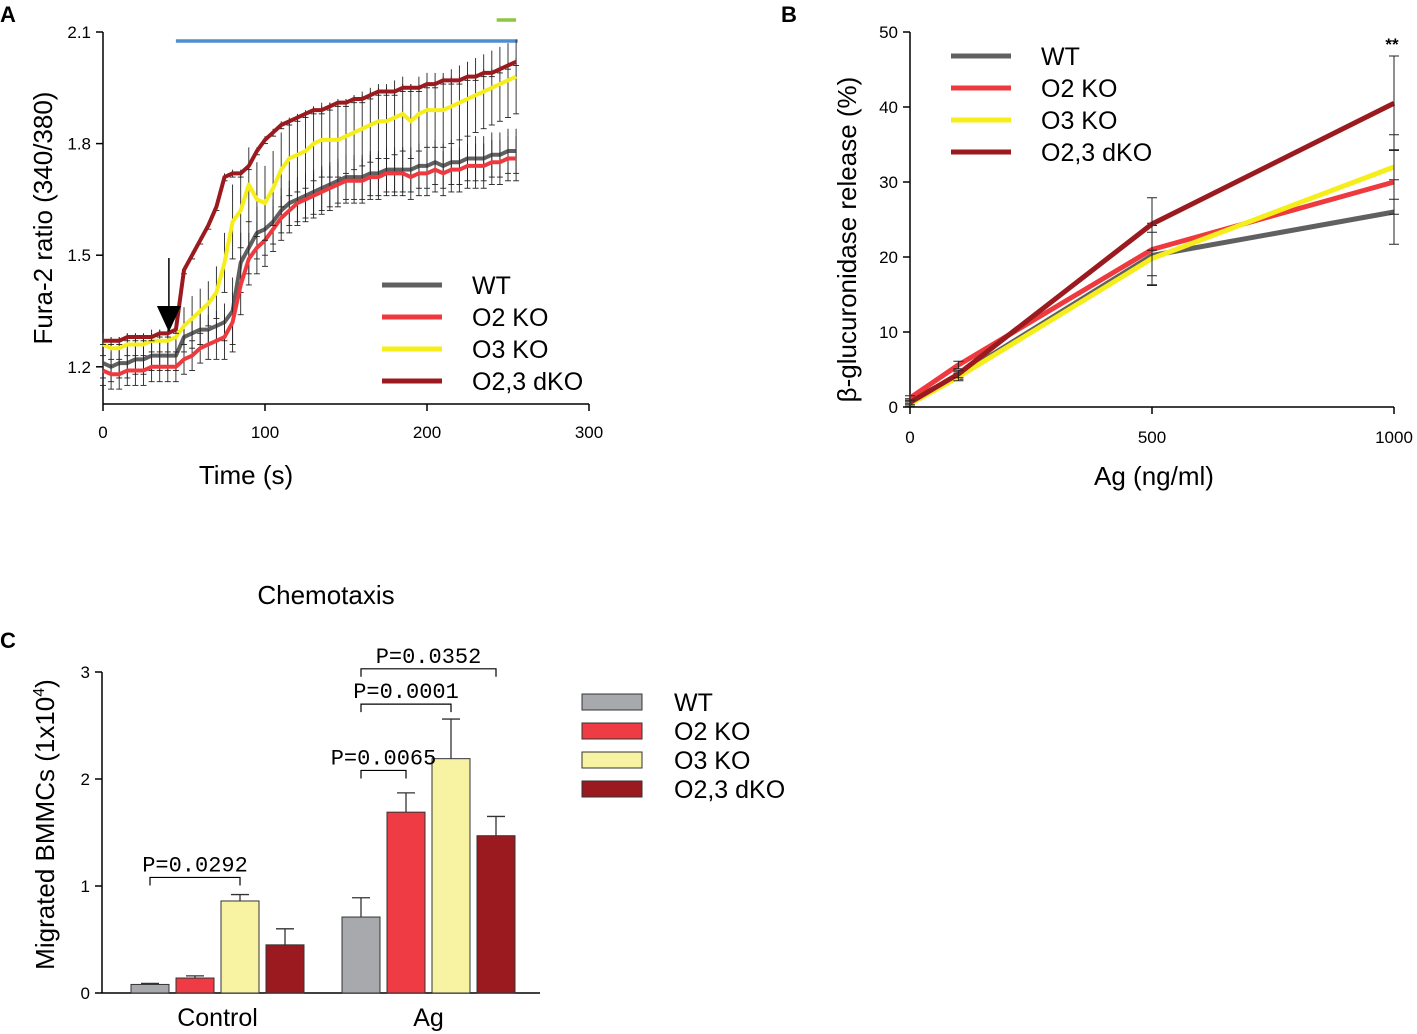  What do you see at coordinates (79, 255) in the screenshot?
I see `a-y-tick-label: 1.5` at bounding box center [79, 255].